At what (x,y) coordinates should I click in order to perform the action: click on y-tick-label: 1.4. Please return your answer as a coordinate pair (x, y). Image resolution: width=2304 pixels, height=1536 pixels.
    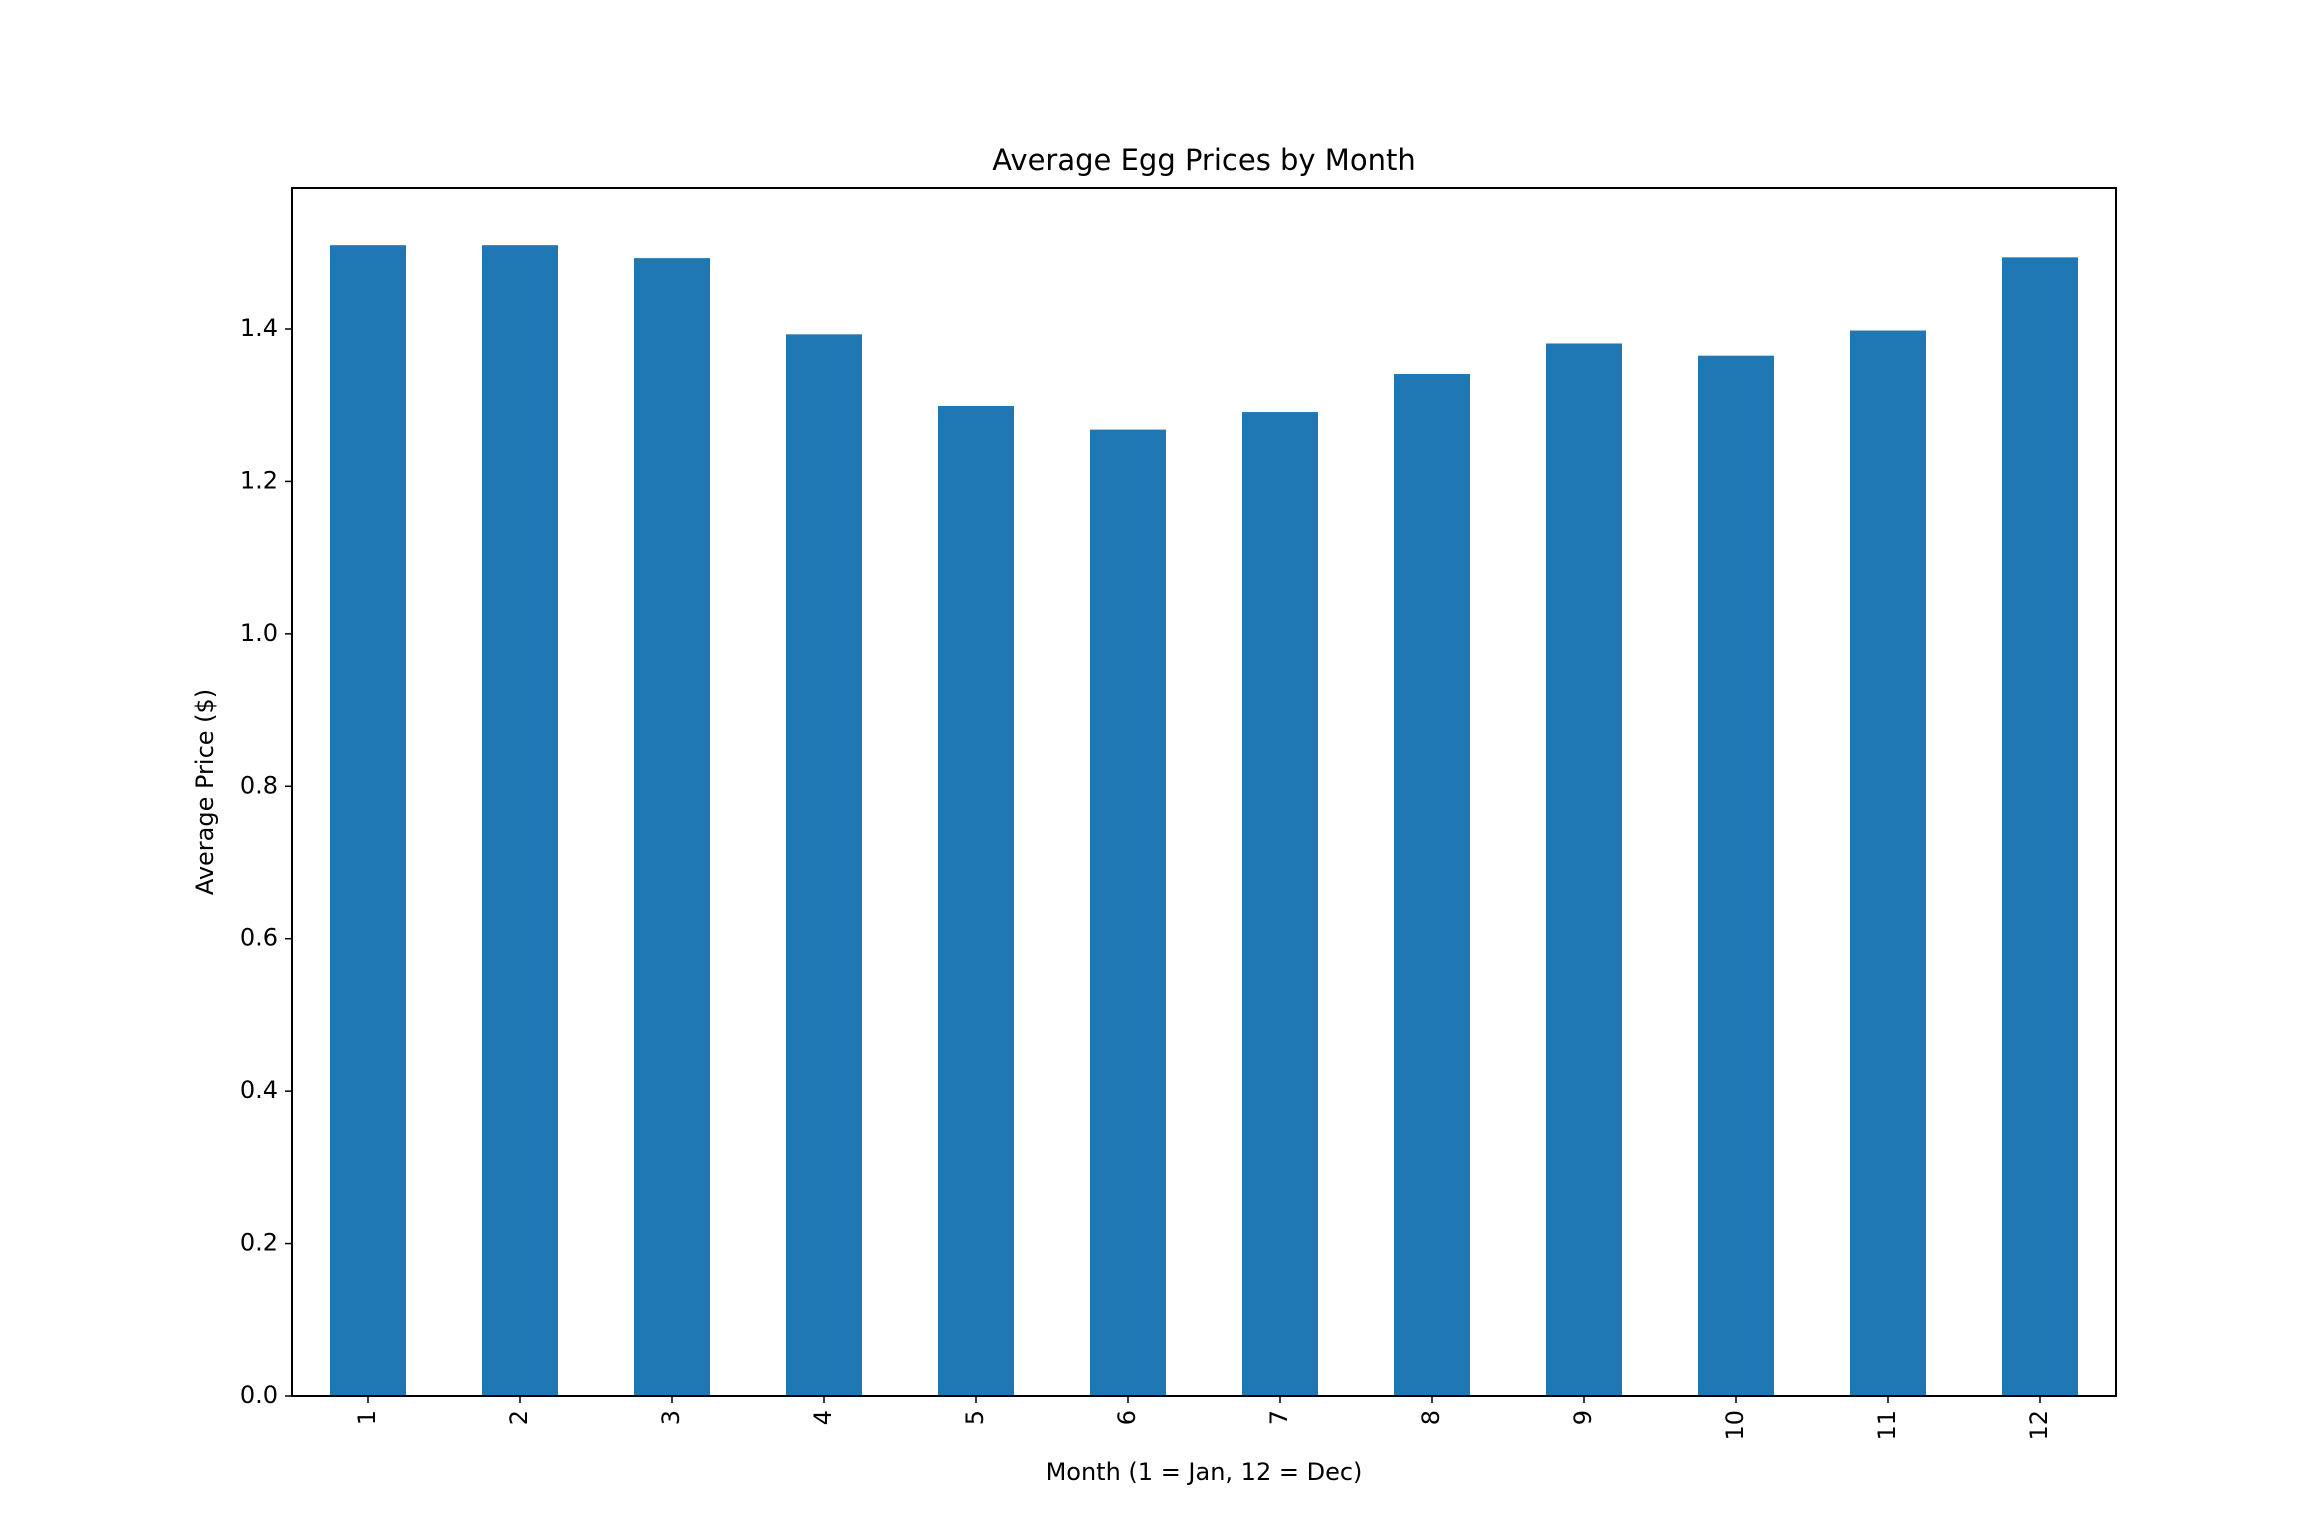
    Looking at the image, I should click on (259, 328).